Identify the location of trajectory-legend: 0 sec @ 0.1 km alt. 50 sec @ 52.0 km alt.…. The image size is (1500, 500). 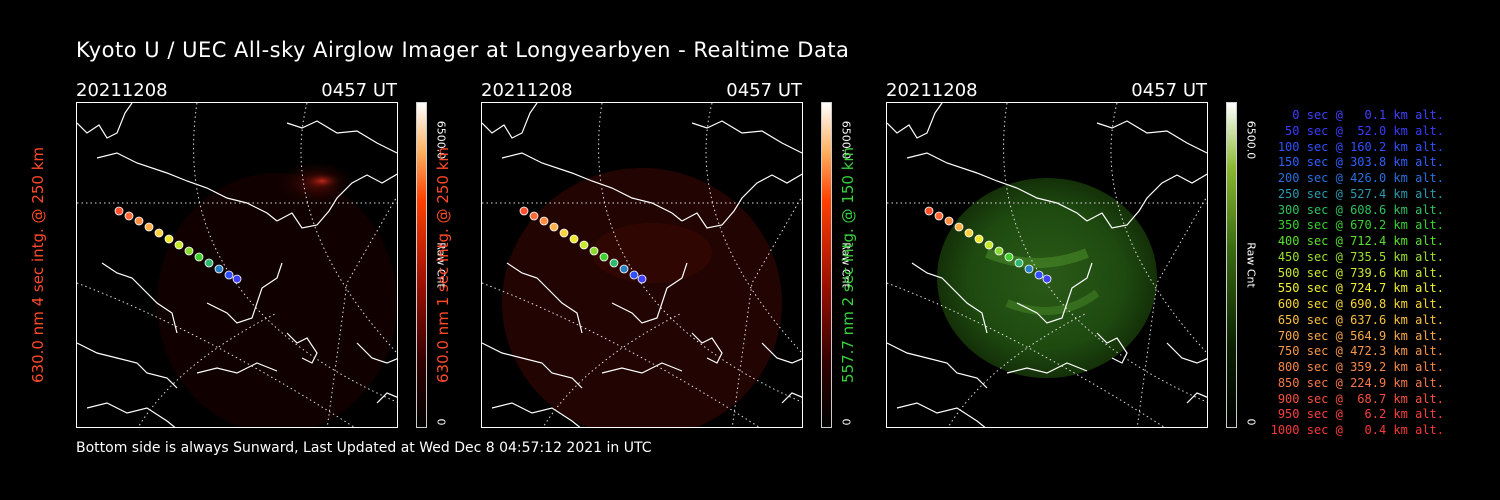
(1353, 273).